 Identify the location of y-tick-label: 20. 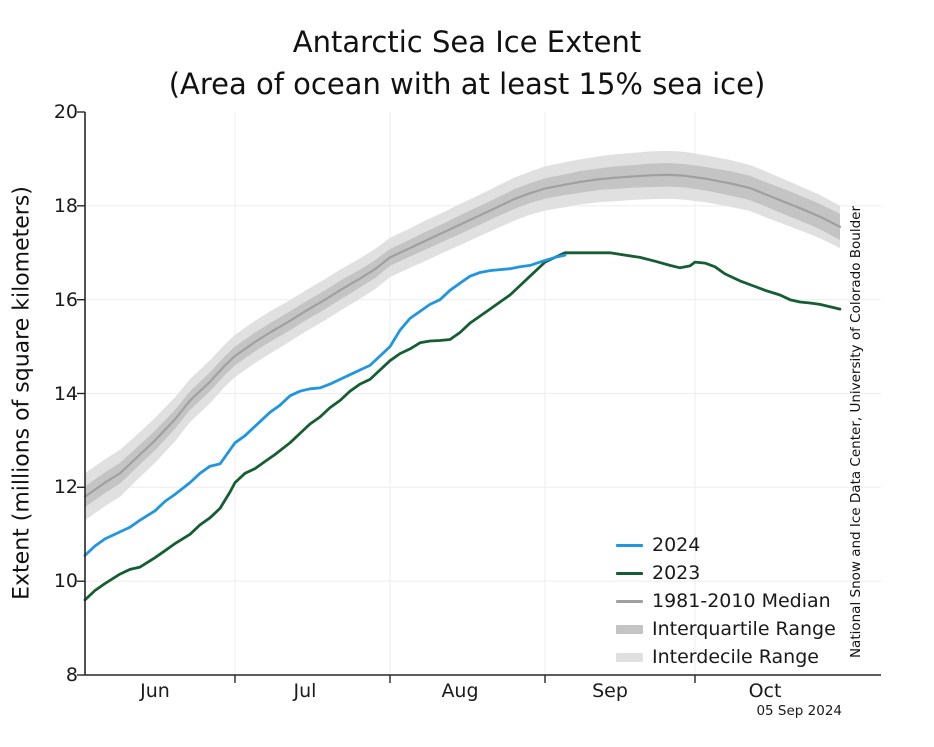
(65, 112).